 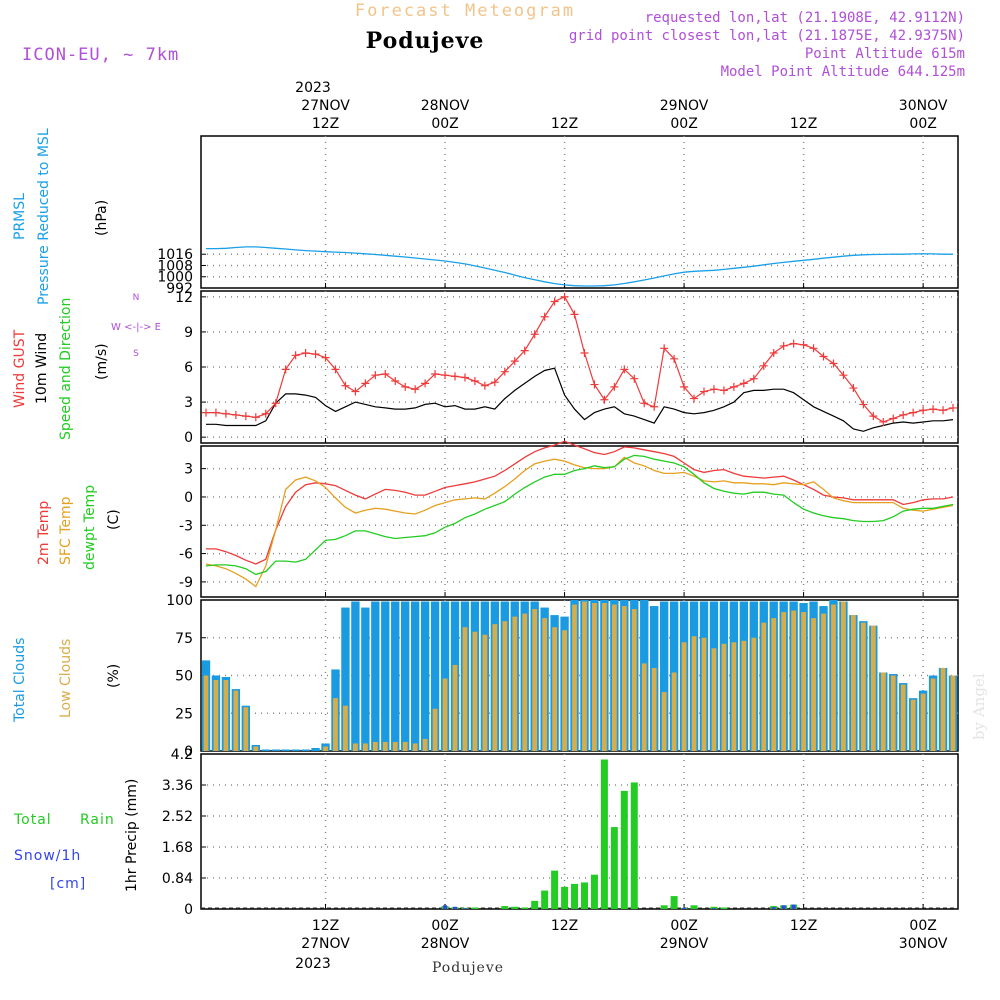 What do you see at coordinates (188, 403) in the screenshot?
I see `y-tick-label-wind: 3` at bounding box center [188, 403].